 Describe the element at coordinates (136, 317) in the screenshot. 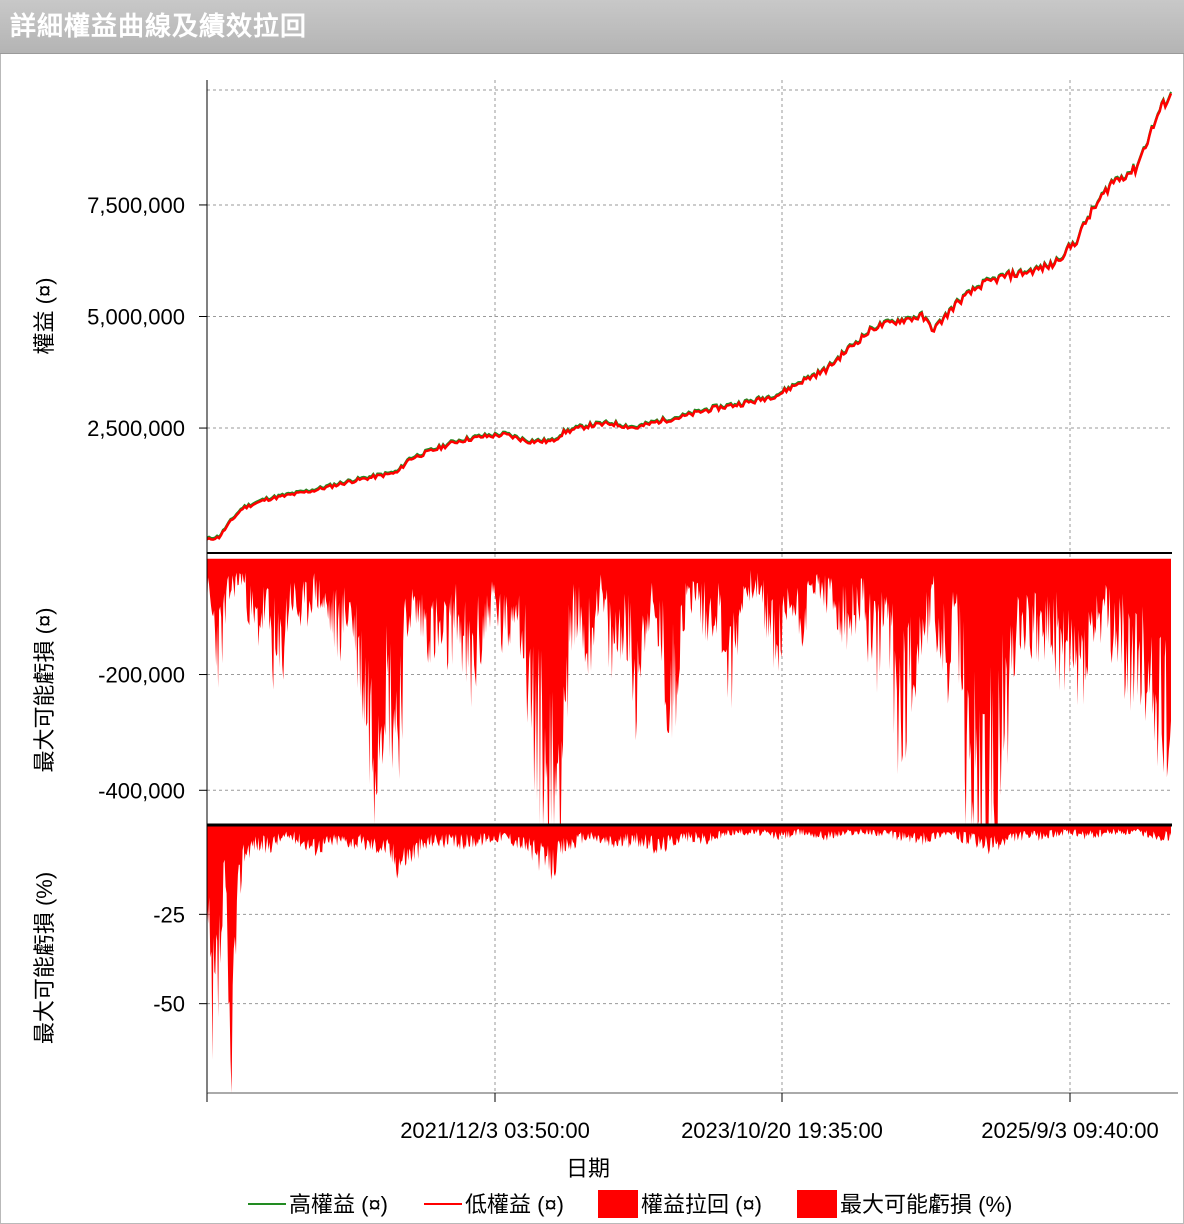

I see `y-tick-label: 5,000,000` at that location.